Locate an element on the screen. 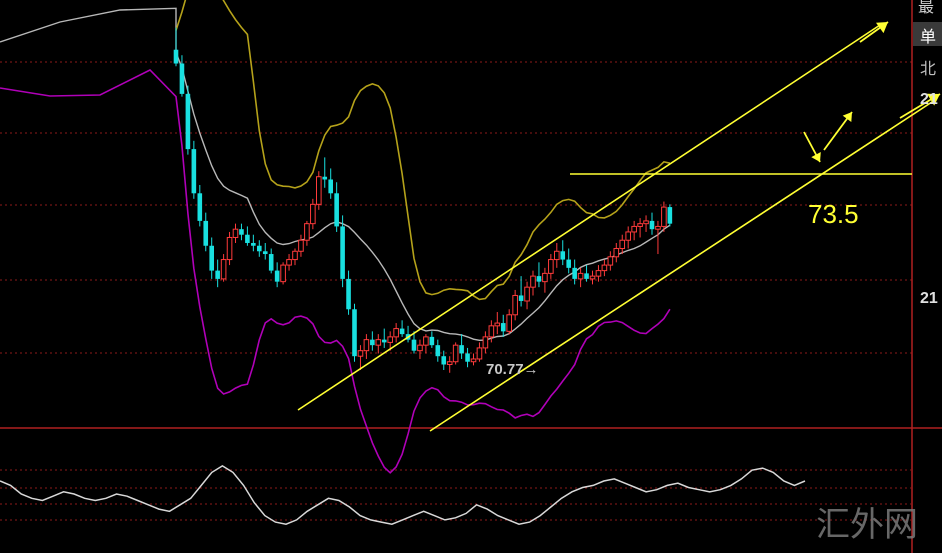  y-tick-label-lower: 21 is located at coordinates (929, 298).